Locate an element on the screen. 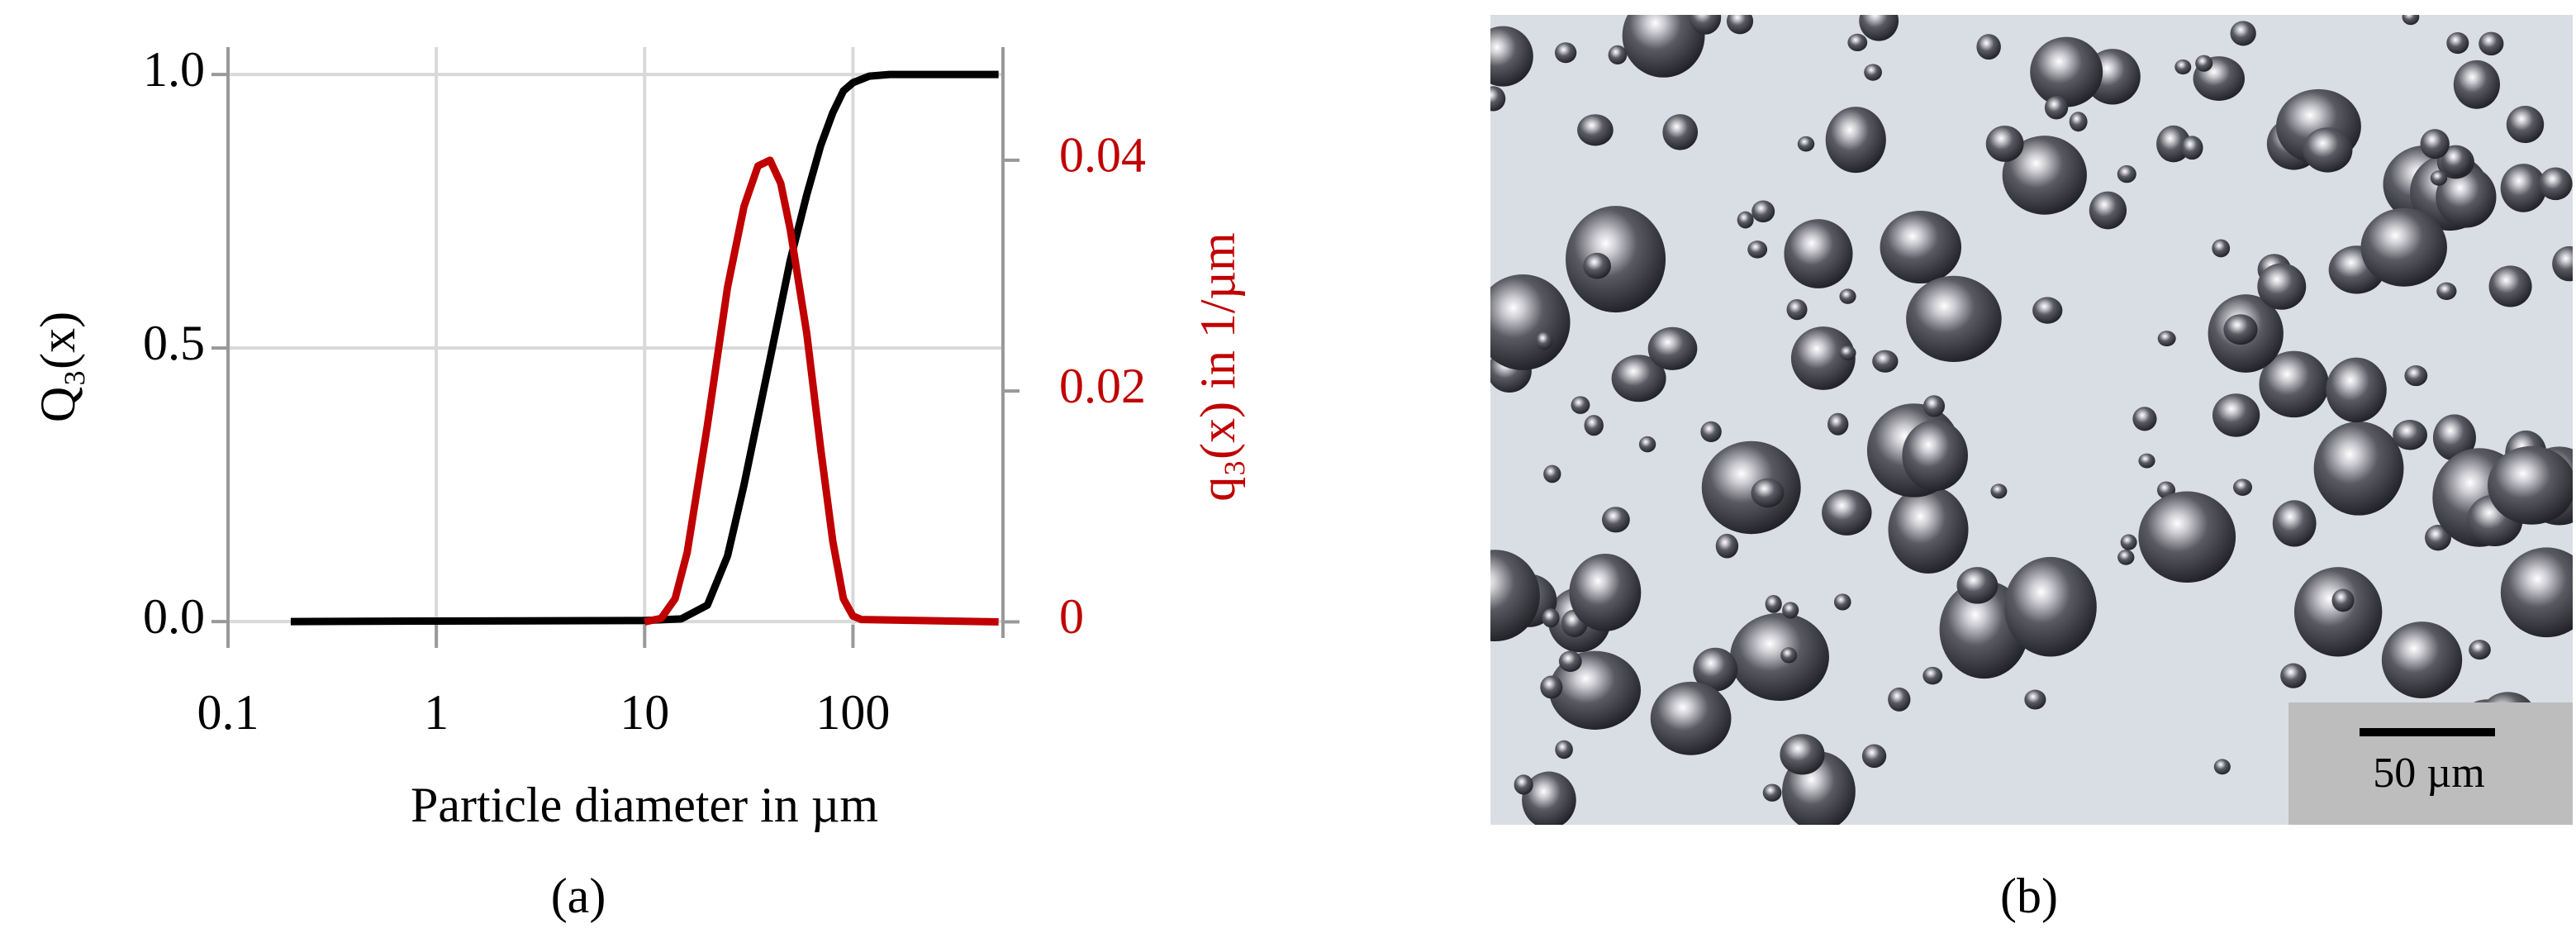 The width and height of the screenshot is (2576, 938). y-tick-label: 0.5 is located at coordinates (174, 343).